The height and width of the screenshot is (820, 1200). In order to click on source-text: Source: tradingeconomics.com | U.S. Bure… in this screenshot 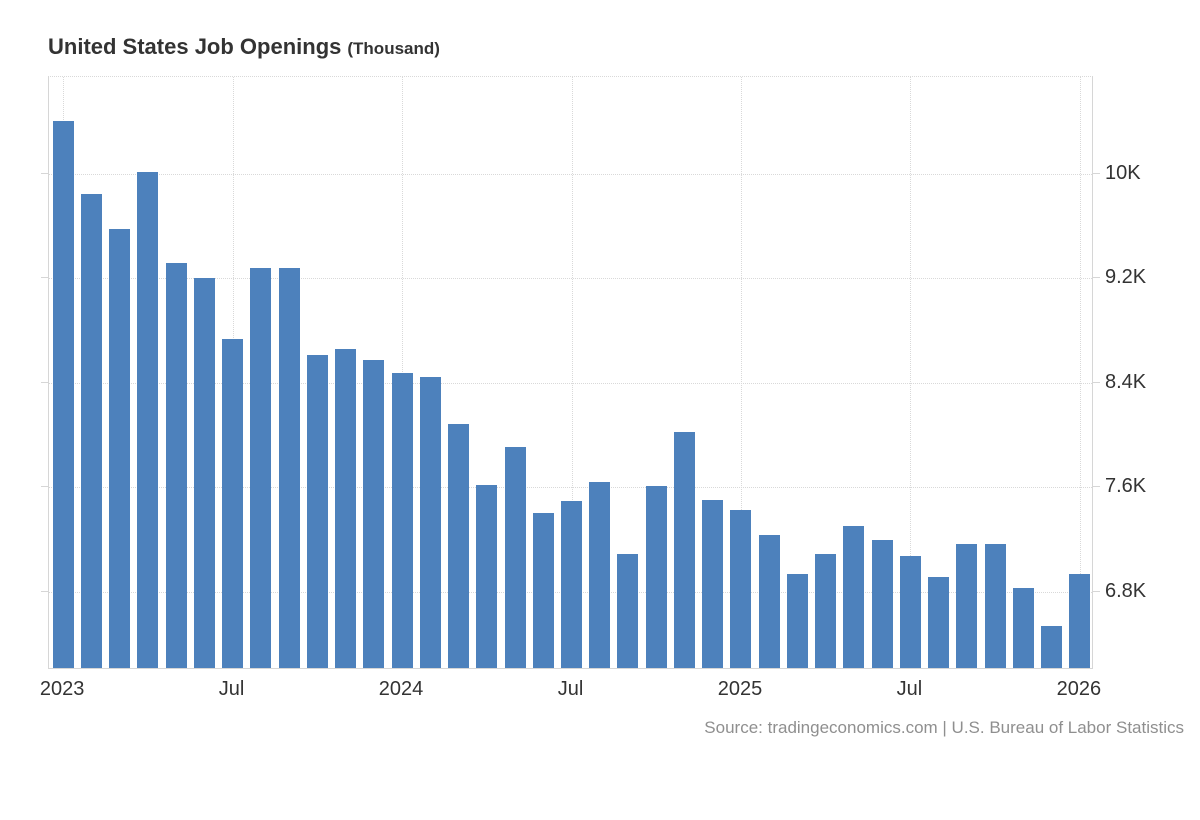, I will do `click(944, 727)`.